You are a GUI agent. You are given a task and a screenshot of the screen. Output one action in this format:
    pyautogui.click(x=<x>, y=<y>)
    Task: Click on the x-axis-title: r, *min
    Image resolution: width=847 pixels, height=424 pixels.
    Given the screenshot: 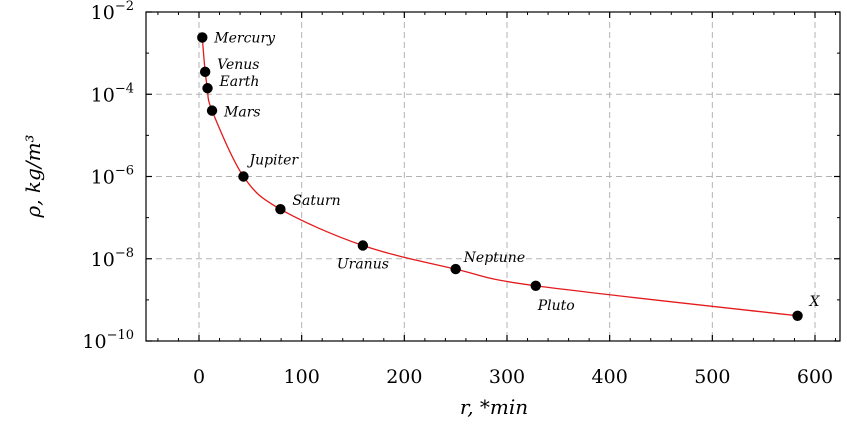 What is the action you would take?
    pyautogui.click(x=494, y=407)
    